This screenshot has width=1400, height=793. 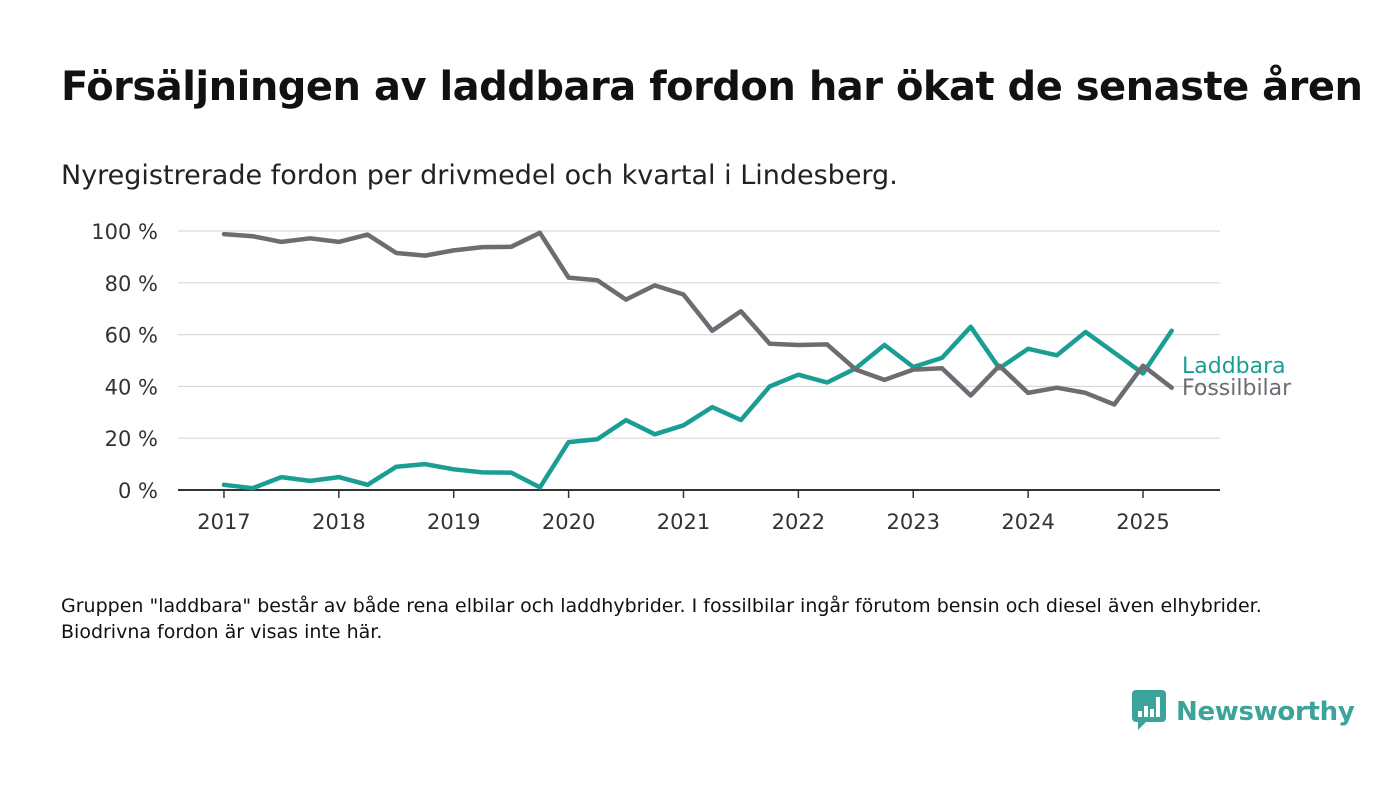 I want to click on x-tick-label: 2025, so click(x=1142, y=522).